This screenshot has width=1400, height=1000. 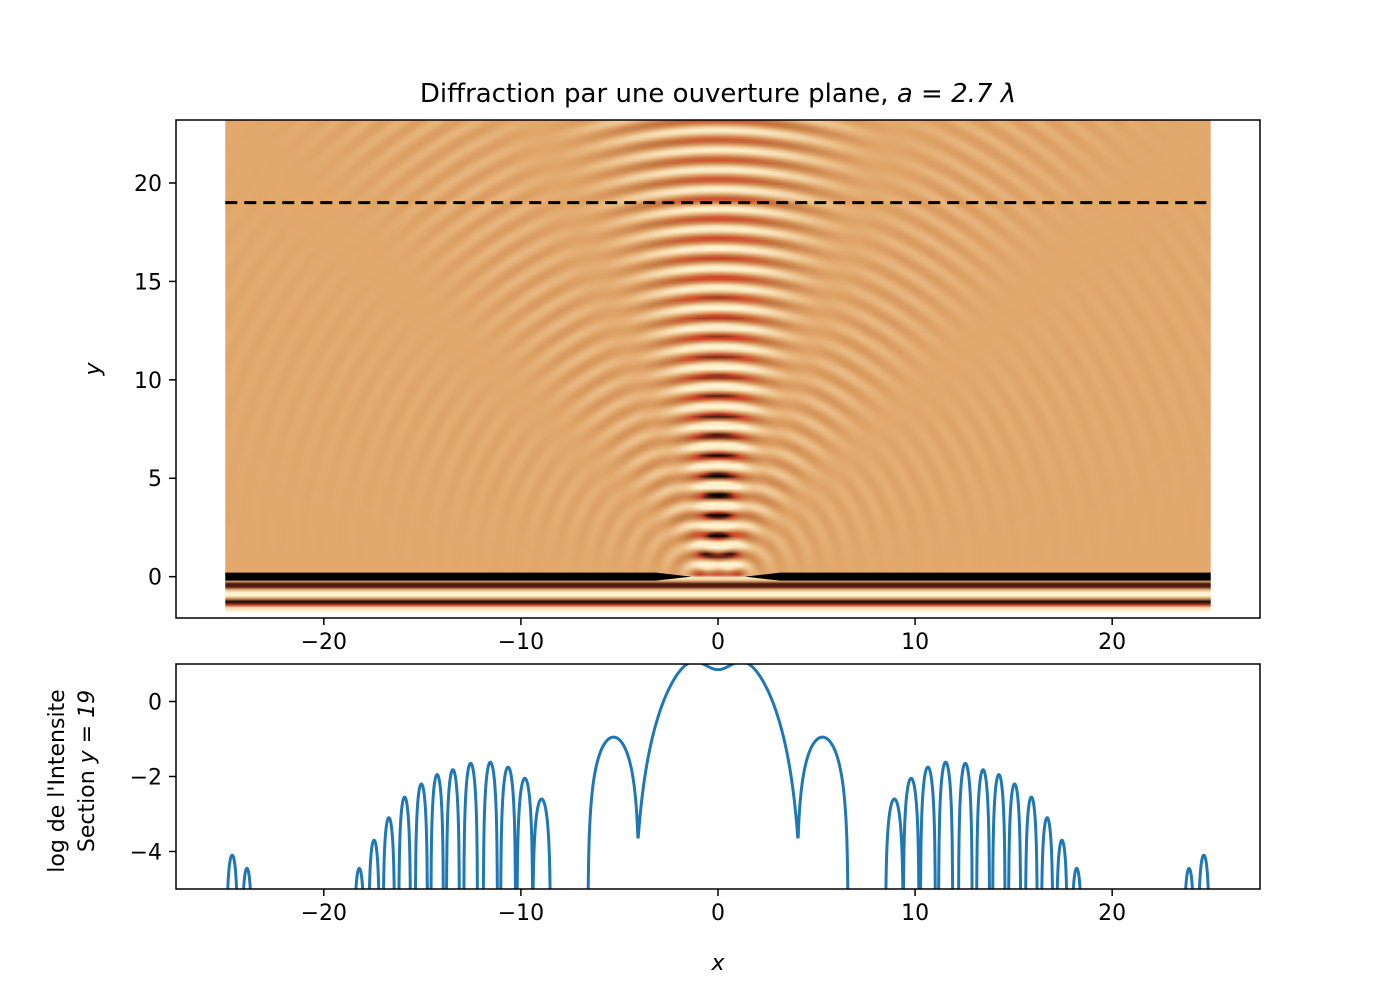 What do you see at coordinates (521, 642) in the screenshot?
I see `top-x-tick-label: −10` at bounding box center [521, 642].